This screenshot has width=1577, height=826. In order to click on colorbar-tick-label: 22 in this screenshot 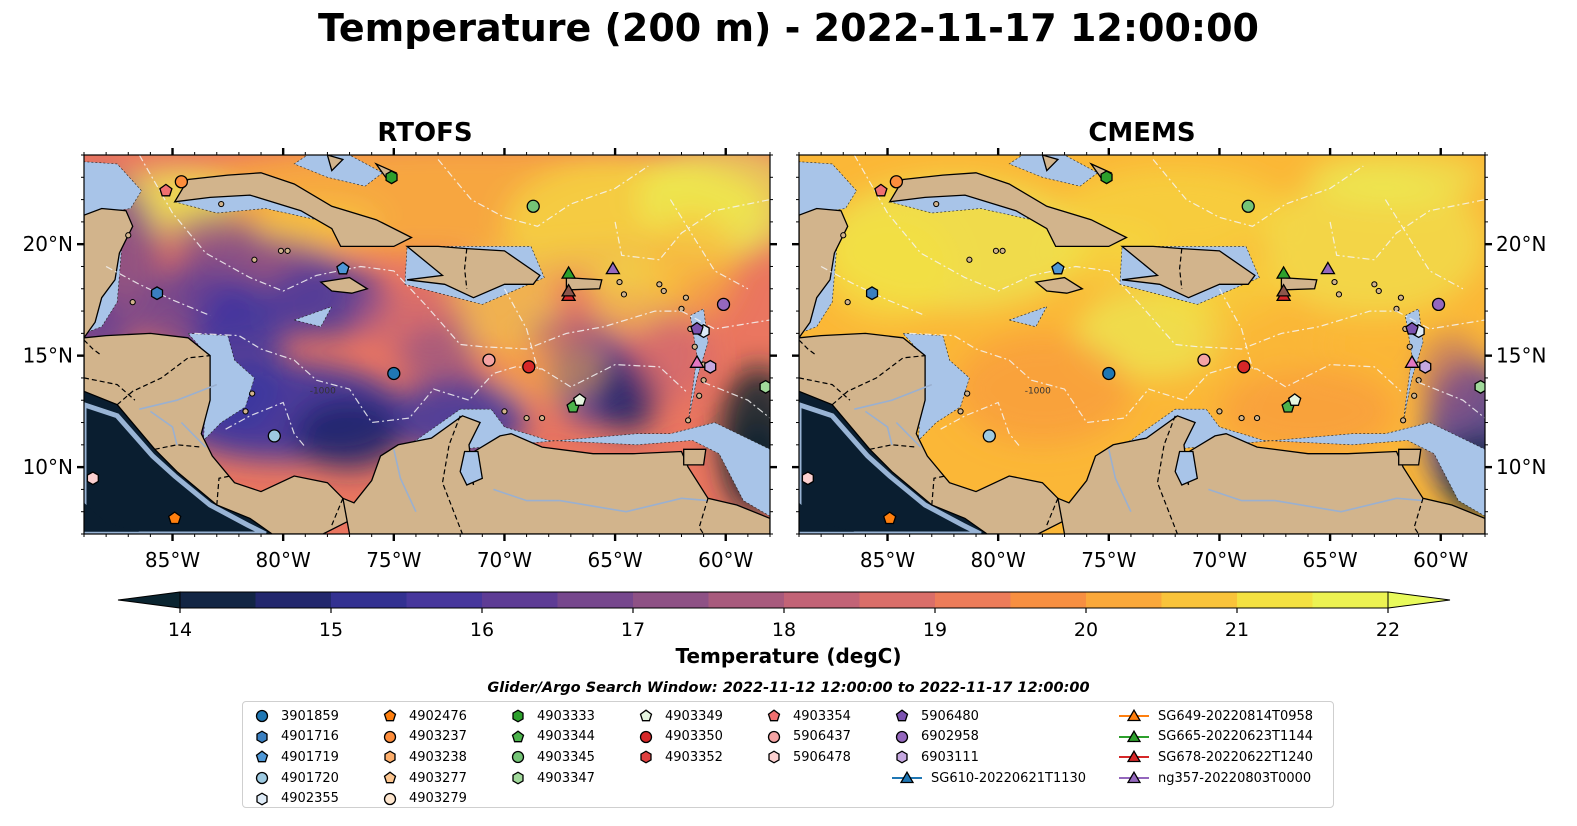, I will do `click(1388, 630)`.